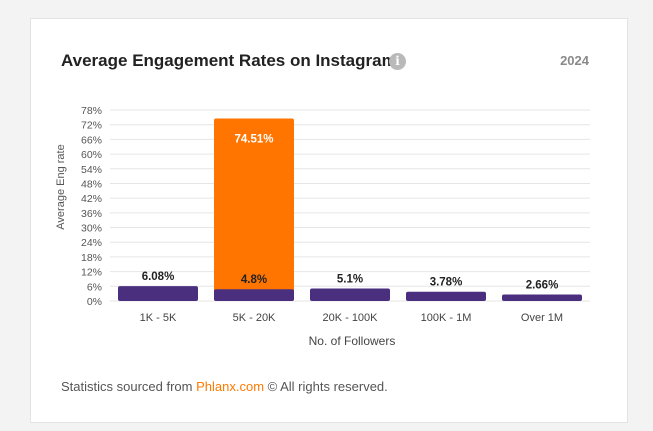 The height and width of the screenshot is (431, 653). Describe the element at coordinates (91, 140) in the screenshot. I see `y-tick-label: 66%` at that location.